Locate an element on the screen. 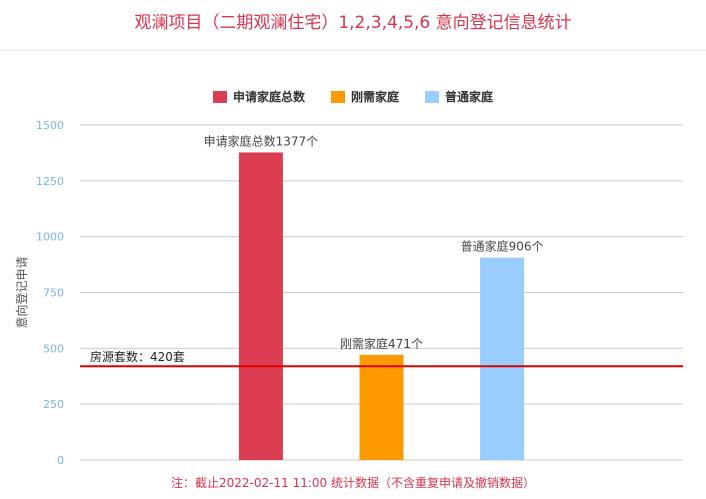  y-tick-label: 750 is located at coordinates (53, 293).